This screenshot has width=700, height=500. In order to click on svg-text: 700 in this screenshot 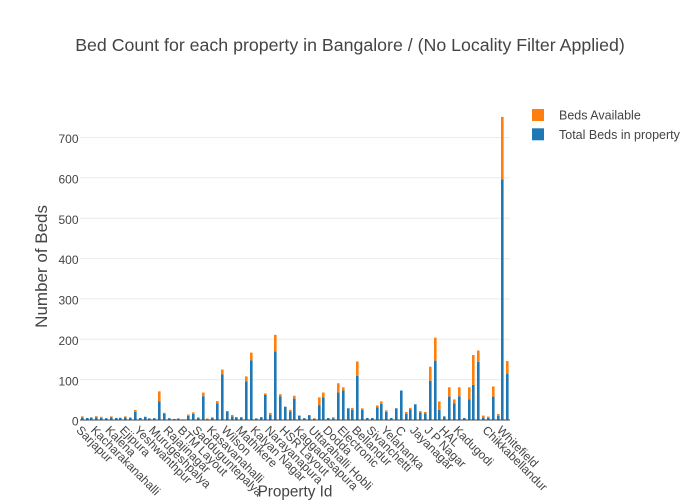, I will do `click(68, 139)`.